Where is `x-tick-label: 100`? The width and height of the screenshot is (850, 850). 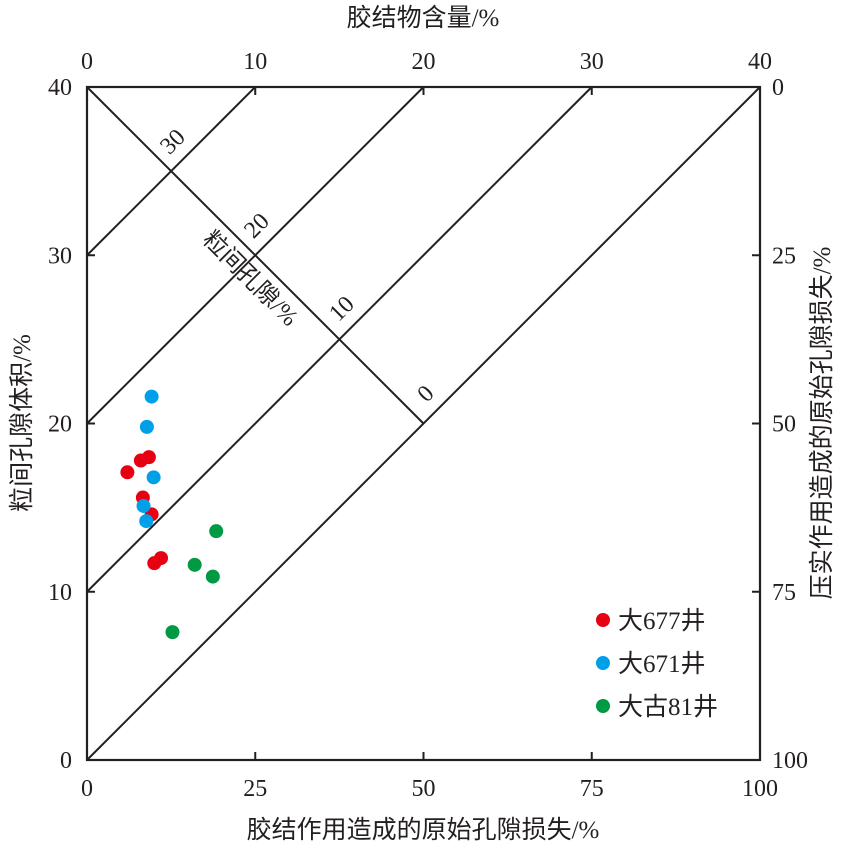 x-tick-label: 100 is located at coordinates (760, 789).